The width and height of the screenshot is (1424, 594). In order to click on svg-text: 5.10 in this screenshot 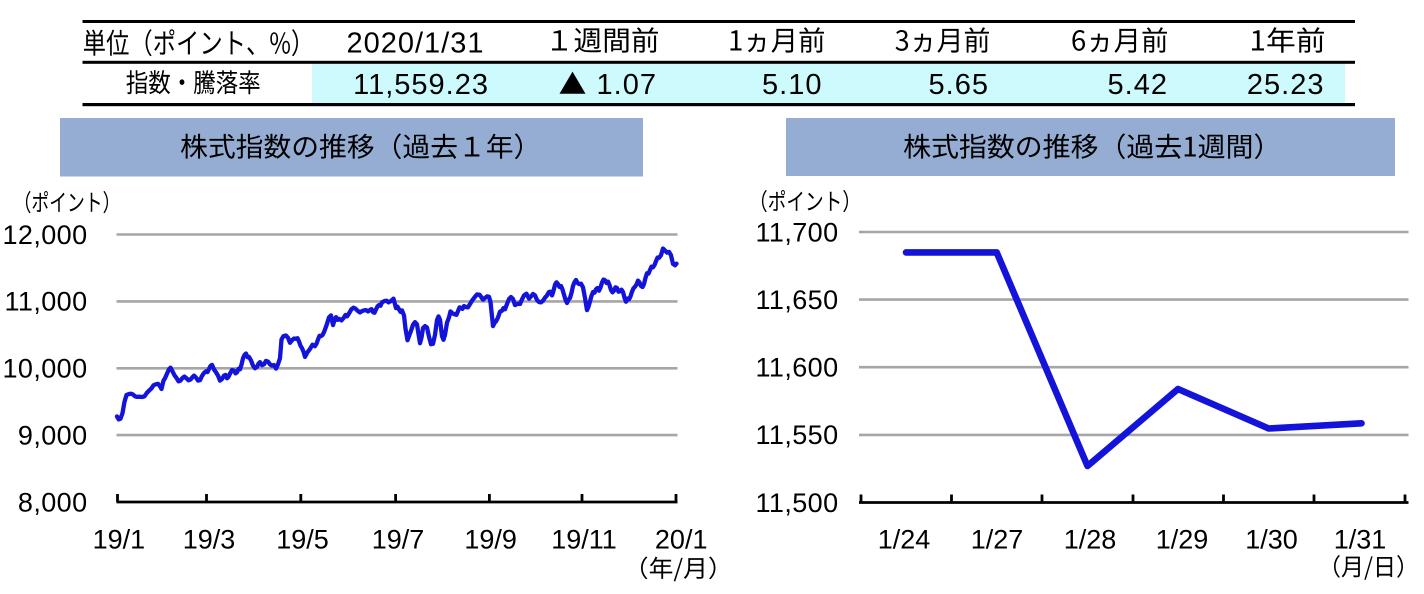, I will do `click(792, 85)`.